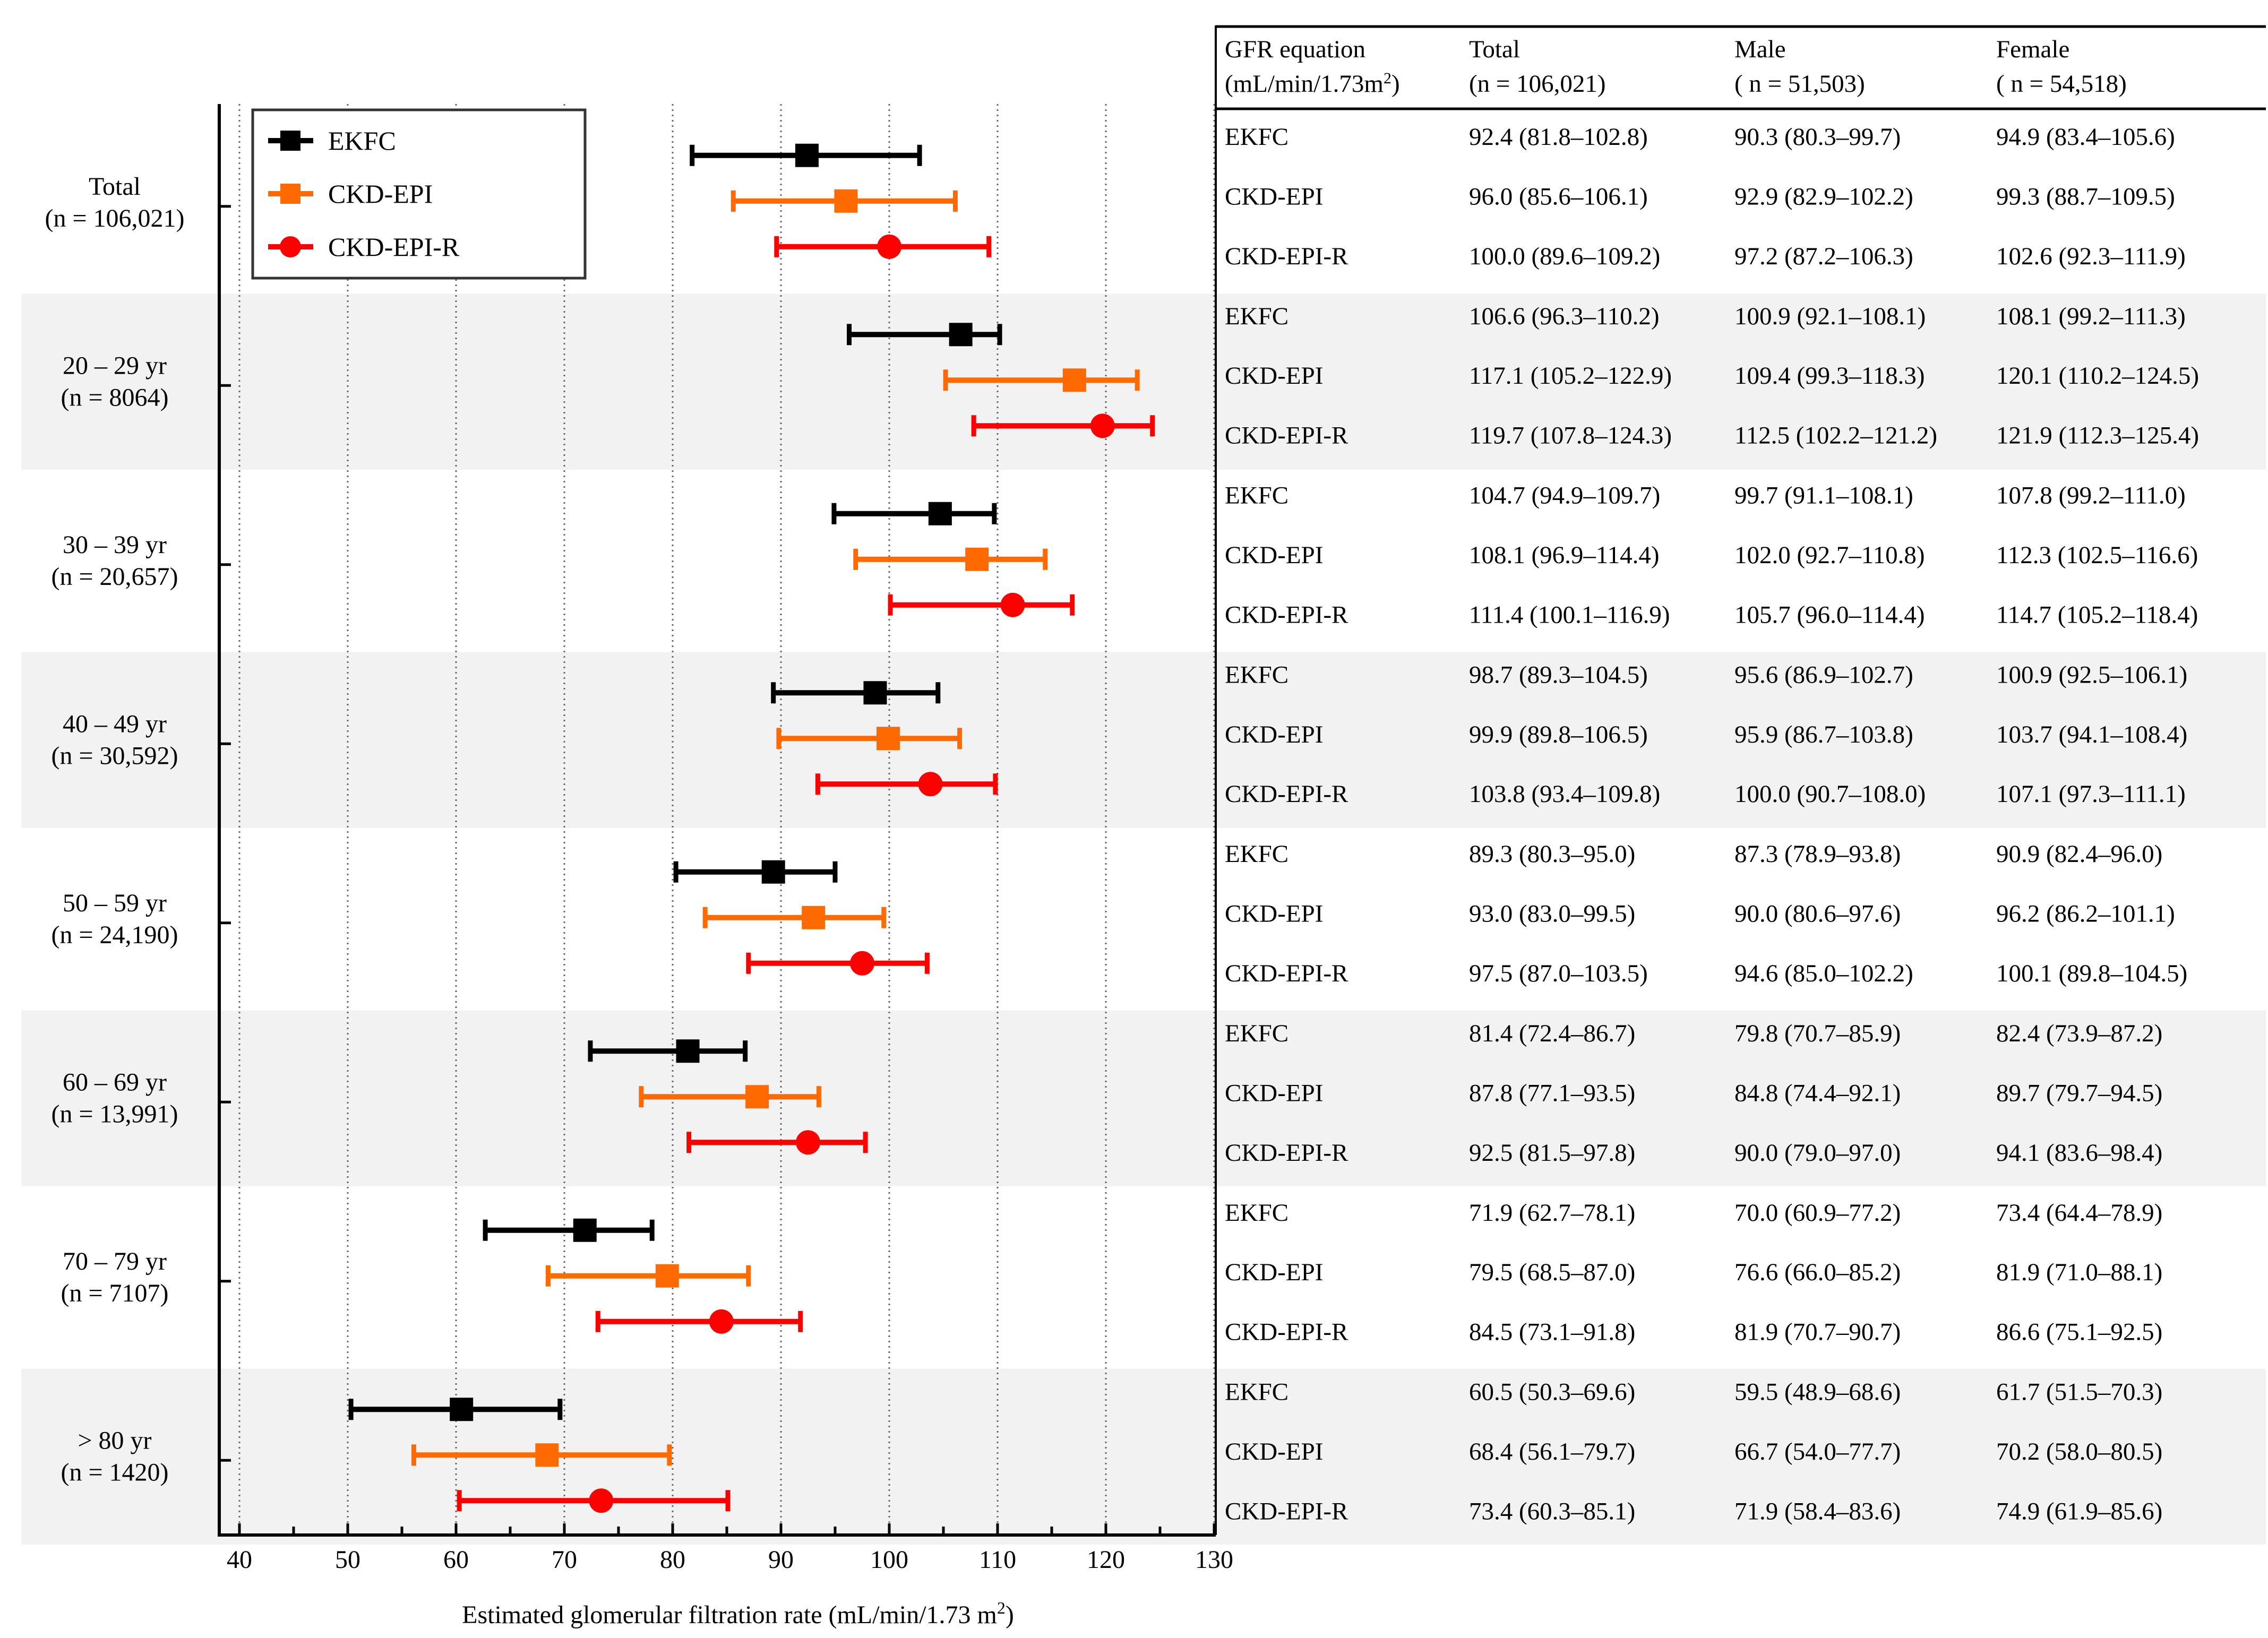 The image size is (2268, 1638). I want to click on table-cell-value: 107.8 (99.2–111.0), so click(2091, 496).